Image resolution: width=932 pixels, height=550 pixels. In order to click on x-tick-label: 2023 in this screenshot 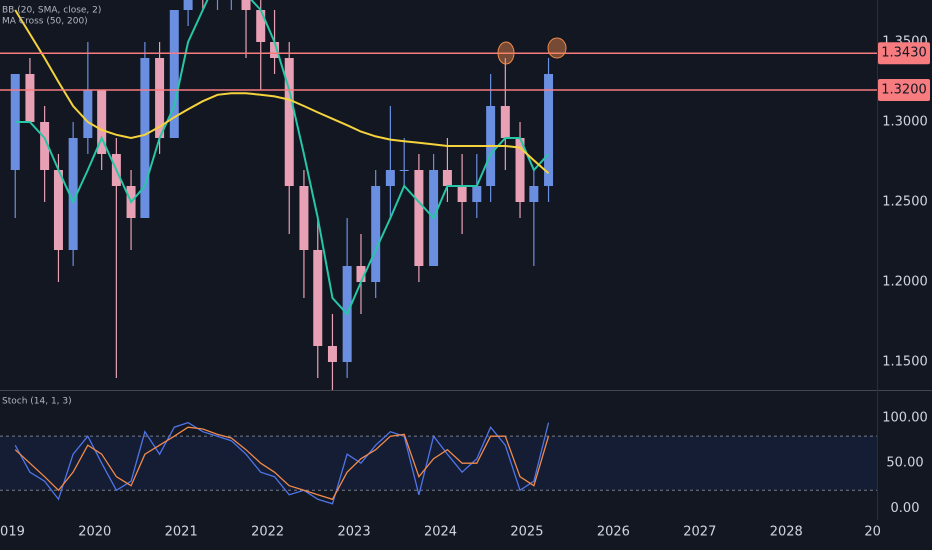, I will do `click(354, 532)`.